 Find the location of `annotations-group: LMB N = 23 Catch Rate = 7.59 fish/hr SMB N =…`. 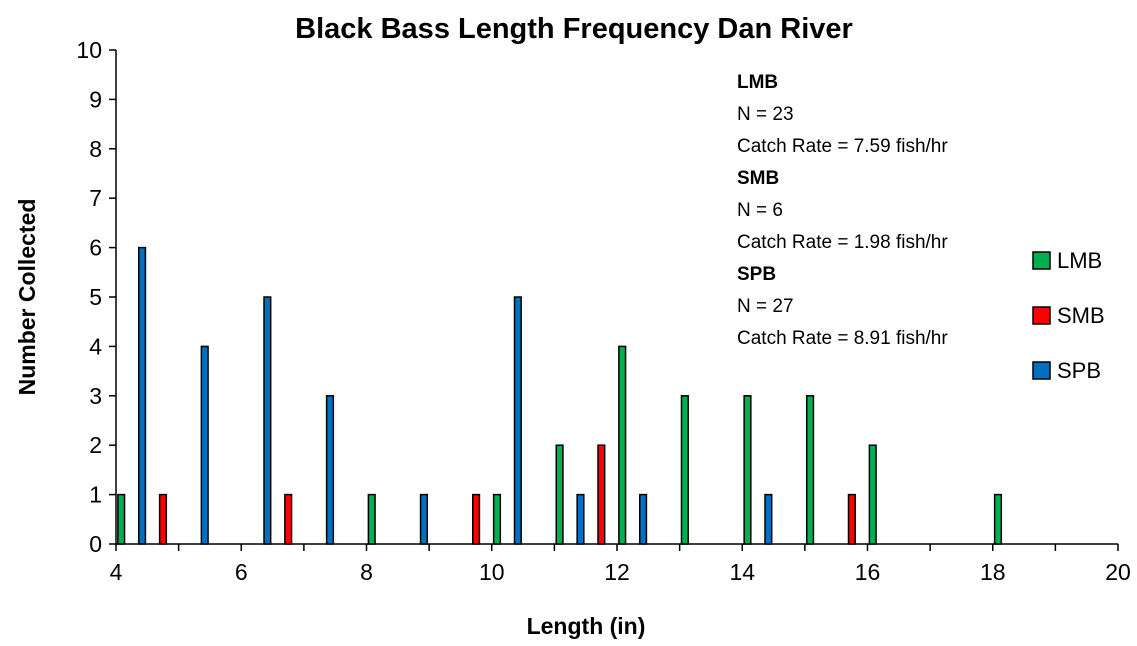

annotations-group: LMB N = 23 Catch Rate = 7.59 fish/hr SMB N =… is located at coordinates (842, 210).